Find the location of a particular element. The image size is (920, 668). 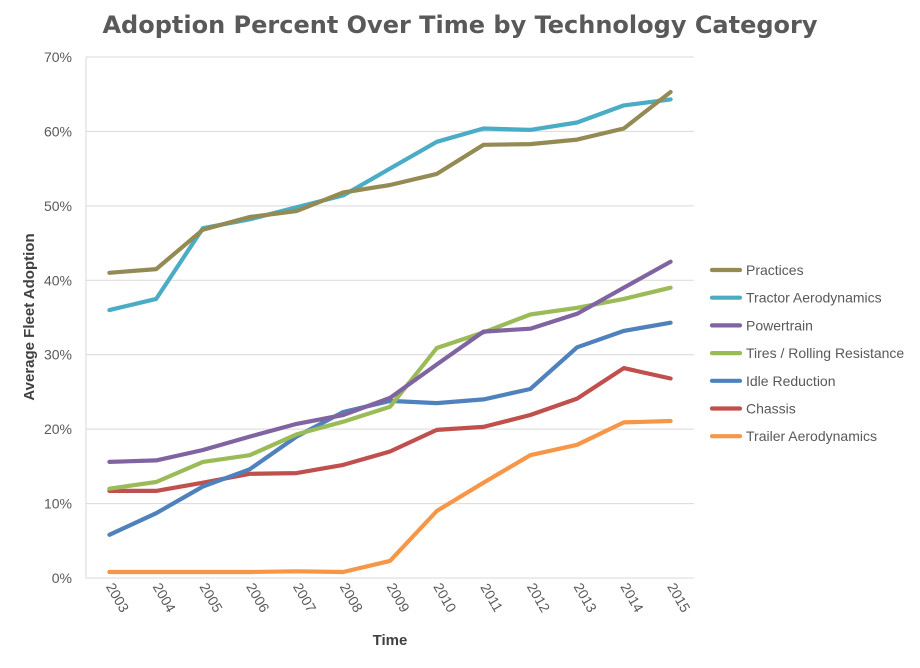

legend-label: Chassis is located at coordinates (771, 409).